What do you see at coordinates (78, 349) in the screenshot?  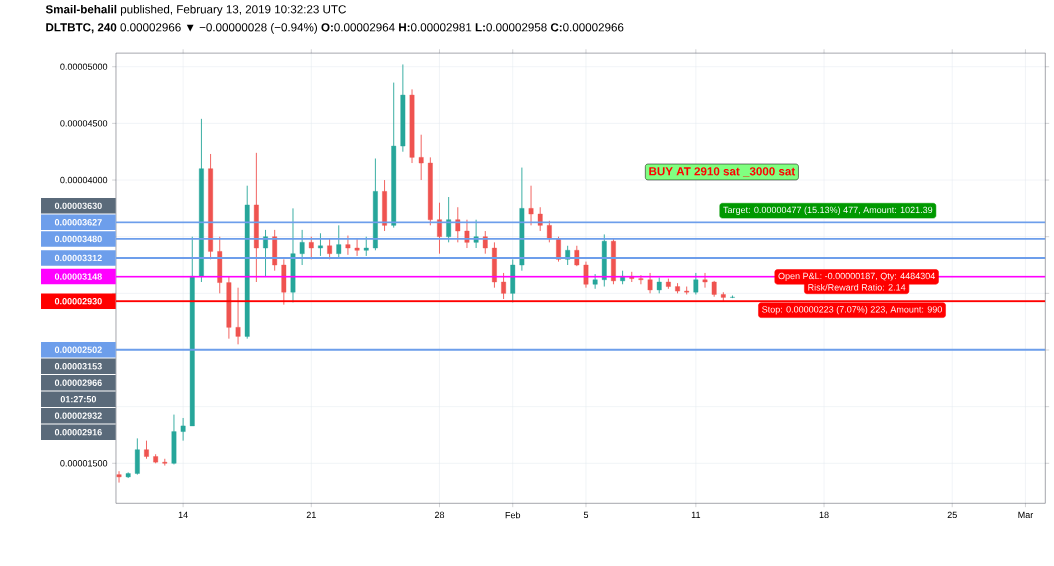 I see `ref-line-label: 0.00002502` at bounding box center [78, 349].